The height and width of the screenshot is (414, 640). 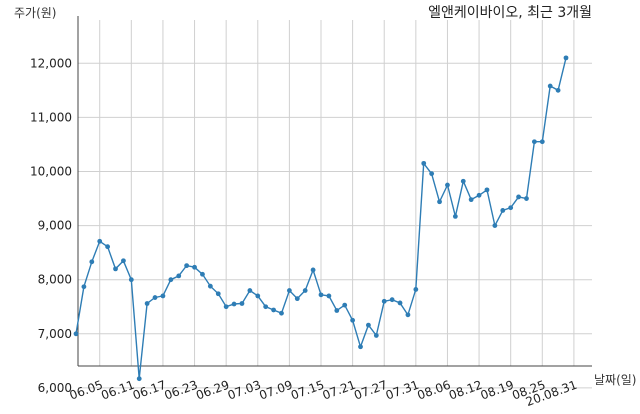 I want to click on y-tick-label: 7,000, so click(x=55, y=334).